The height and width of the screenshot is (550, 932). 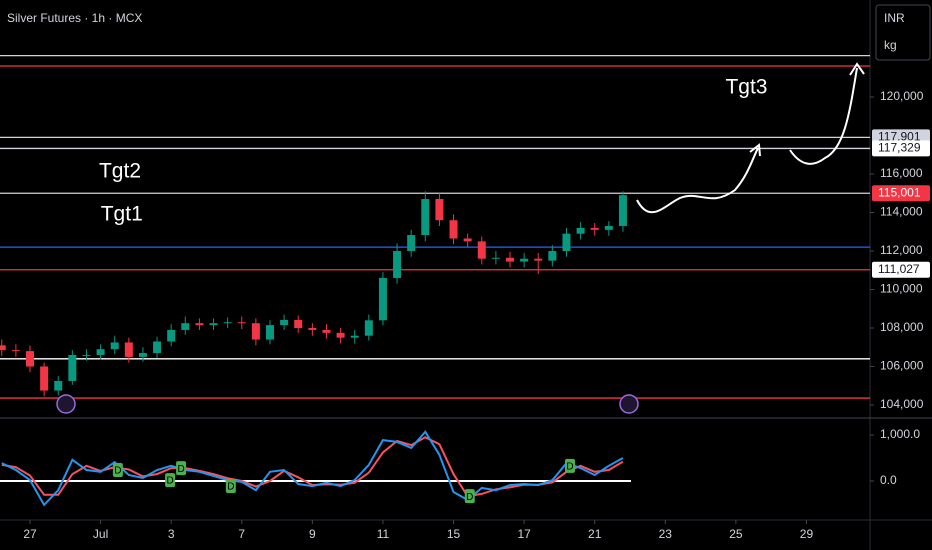 I want to click on annotation: Tgt2, so click(x=120, y=171).